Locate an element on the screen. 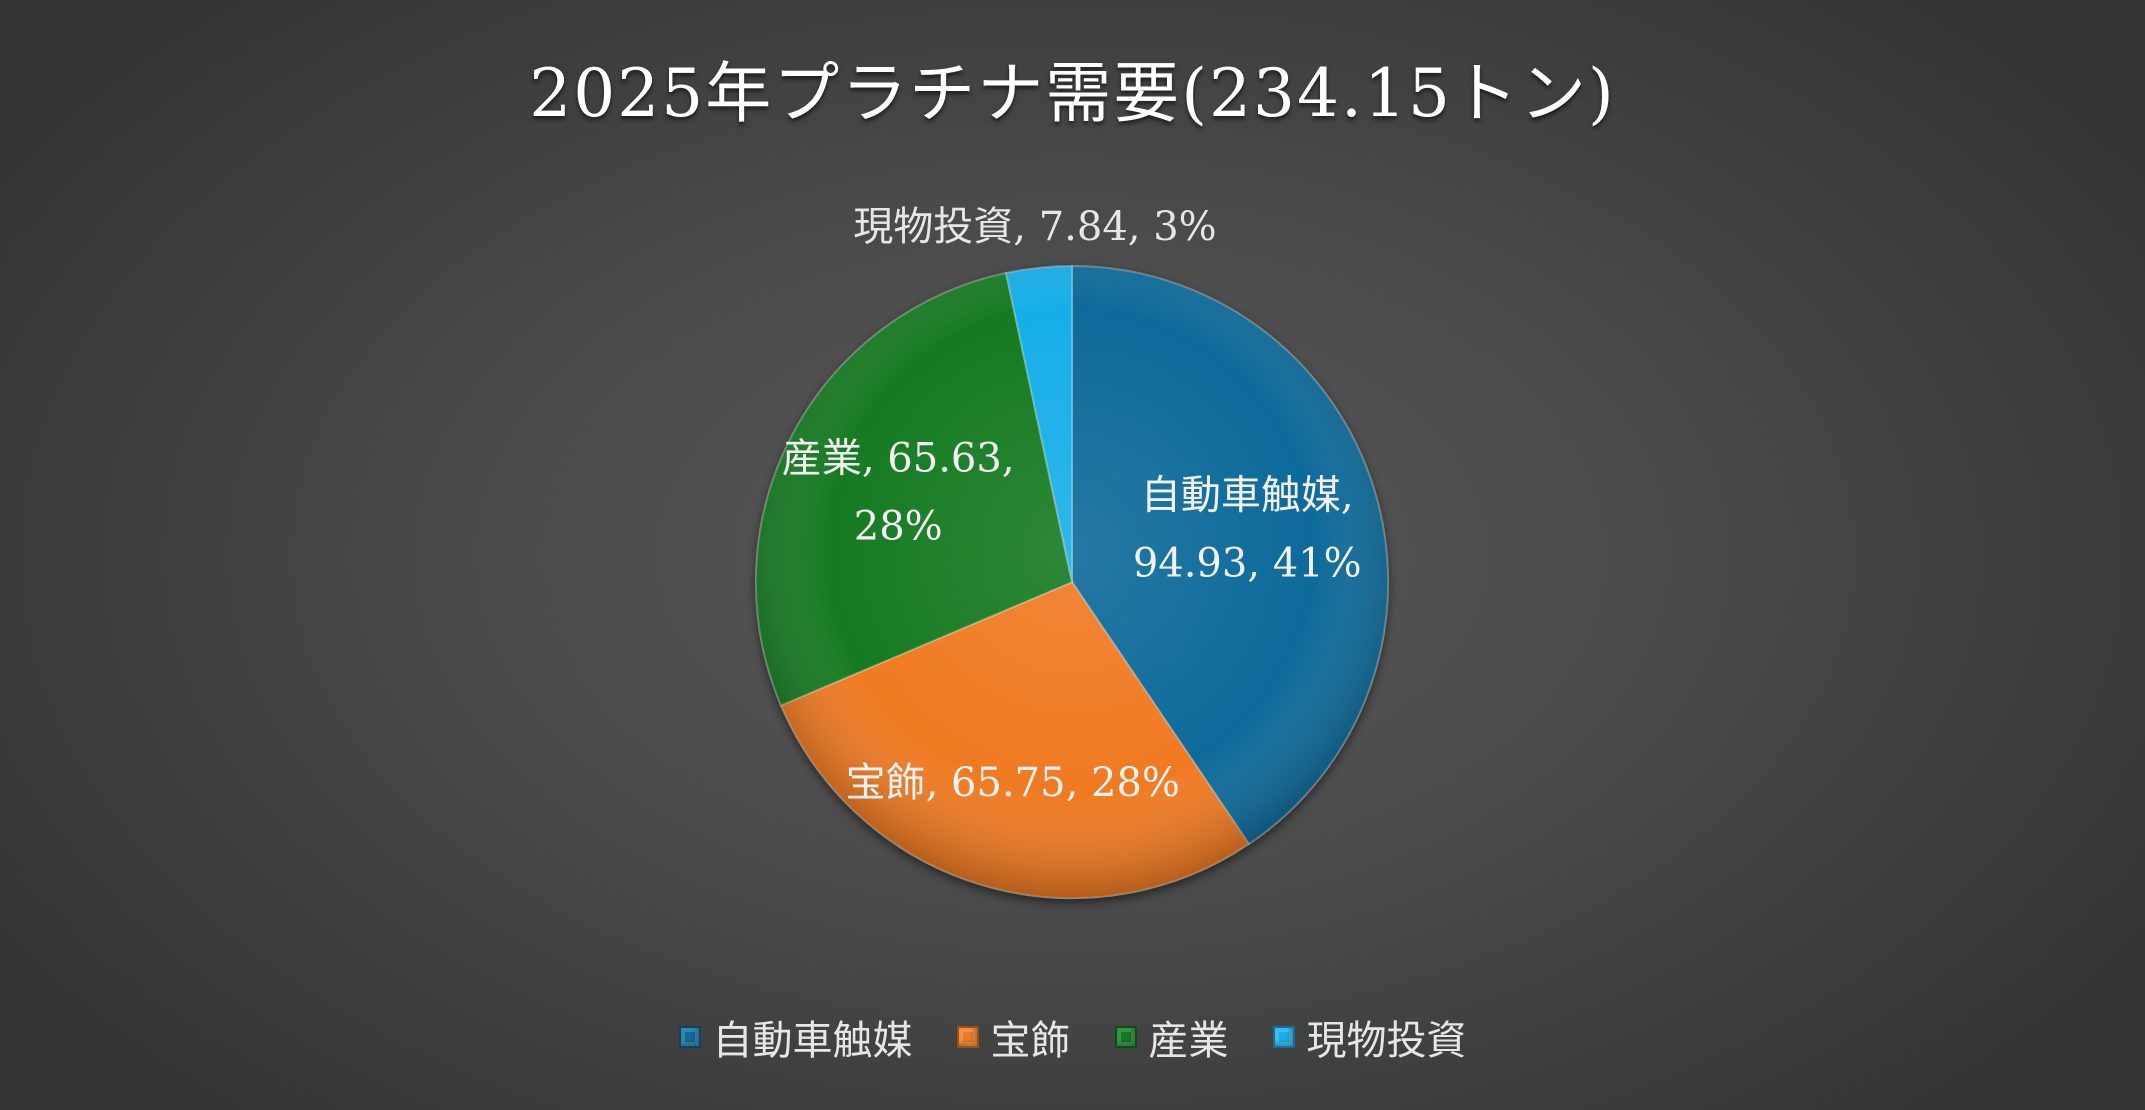  legend-item-4: 現物投資 is located at coordinates (1369, 1037).